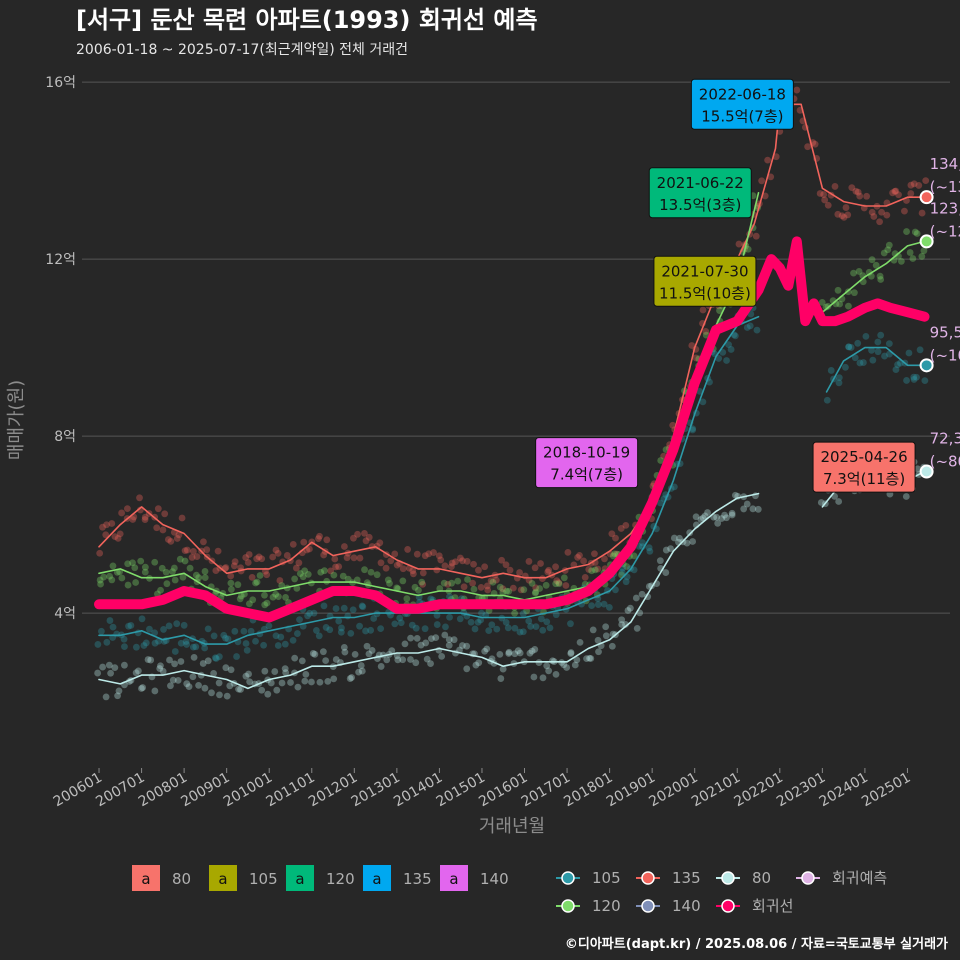 Image resolution: width=960 pixels, height=960 pixels. What do you see at coordinates (307, 20) in the screenshot?
I see `chart-title: [서구] 둔산 목련 아파트(1993) 회귀선 예측` at bounding box center [307, 20].